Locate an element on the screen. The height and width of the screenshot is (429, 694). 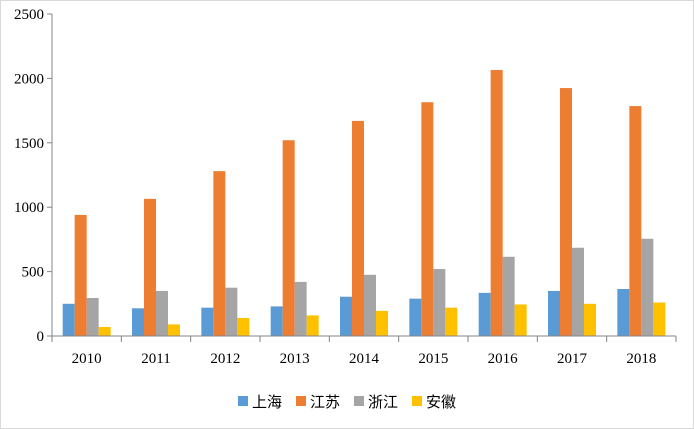
y-tick-label: 1000 is located at coordinates (29, 208).